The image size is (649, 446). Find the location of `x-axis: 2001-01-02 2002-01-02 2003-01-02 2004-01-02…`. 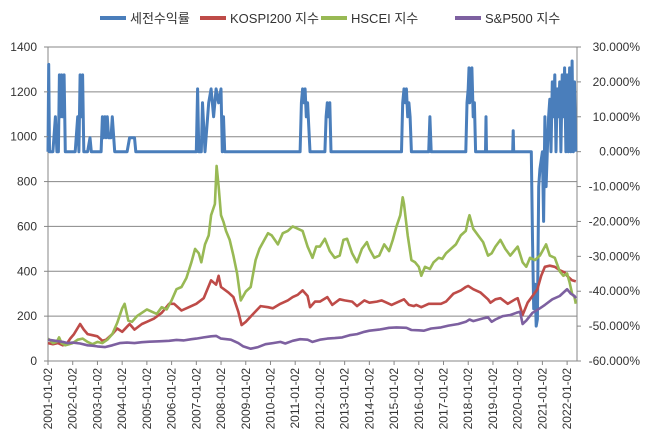

x-axis: 2001-01-02 2002-01-02 2003-01-02 2004-01-02… is located at coordinates (307, 395).